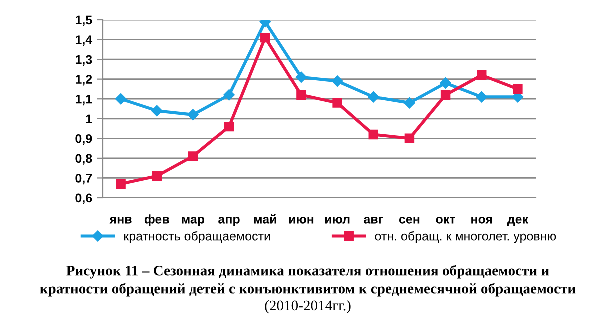 This screenshot has width=616, height=329. Describe the element at coordinates (84, 159) in the screenshot. I see `y-tick-label: 0,8` at that location.